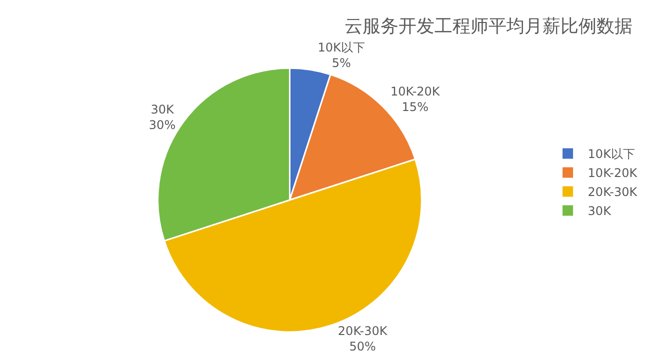 The height and width of the screenshot is (364, 660). What do you see at coordinates (488, 26) in the screenshot?
I see `chart-title: 云服务开发工程师平均月薪比例数据` at bounding box center [488, 26].